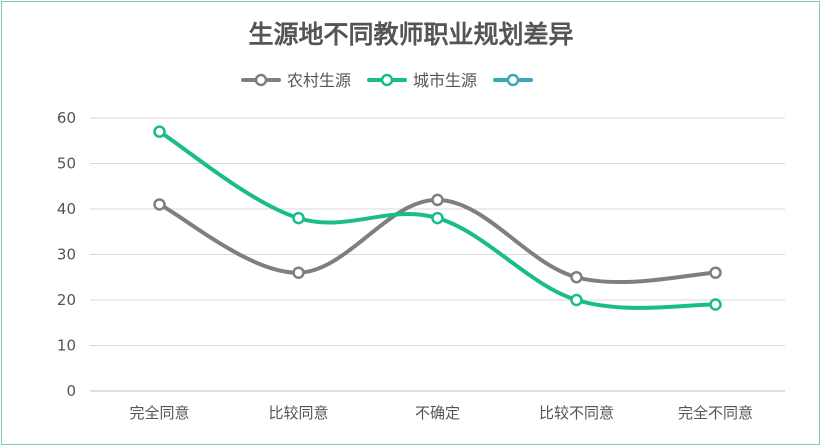  I want to click on y-axis: 0 10 20 30 40 50 60, so click(66, 254).